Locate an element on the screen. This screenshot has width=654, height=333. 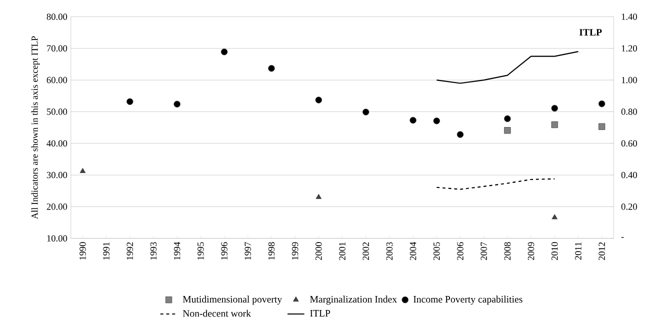
x-tick-label: 1997 is located at coordinates (247, 251).